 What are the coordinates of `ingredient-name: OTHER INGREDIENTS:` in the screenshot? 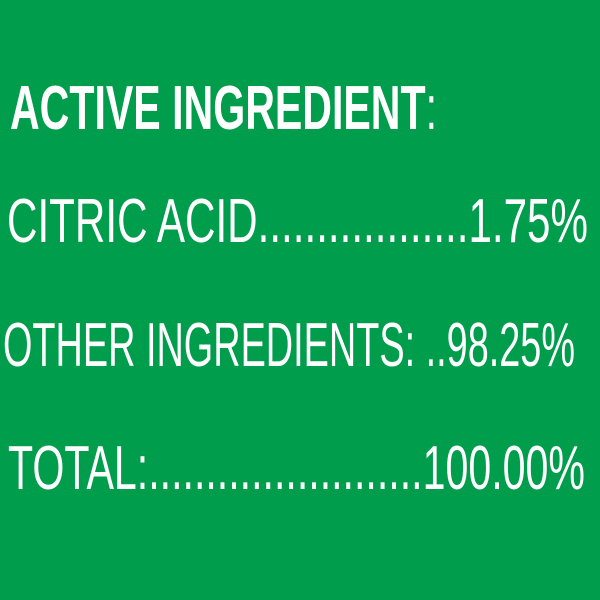 It's located at (209, 345).